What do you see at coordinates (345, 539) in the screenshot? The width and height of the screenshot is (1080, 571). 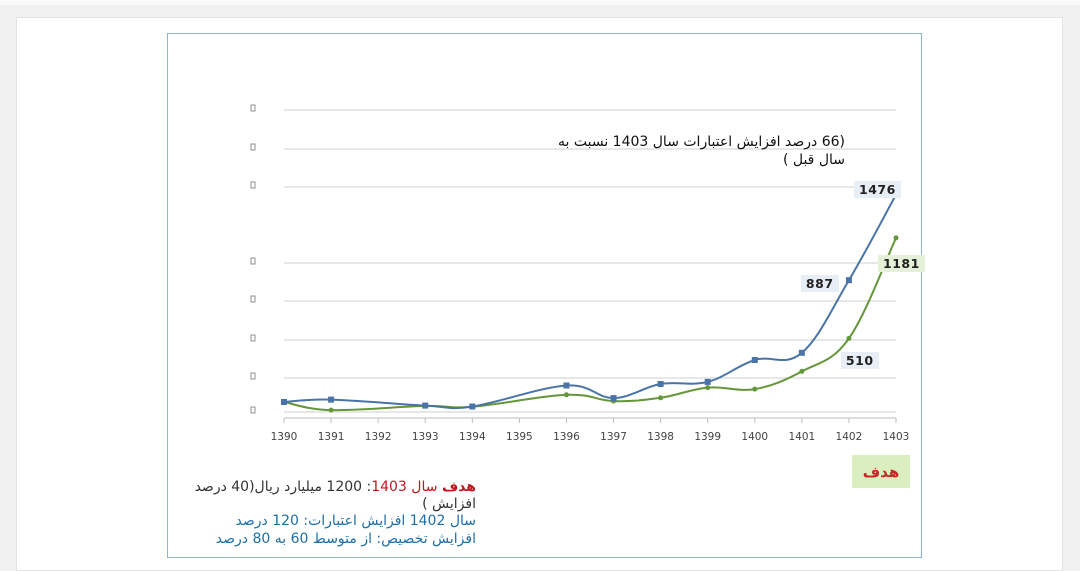 I see `allocation-increase-note: افزایش تخصیص: از متوسط 60 به 80 درصد` at bounding box center [345, 539].